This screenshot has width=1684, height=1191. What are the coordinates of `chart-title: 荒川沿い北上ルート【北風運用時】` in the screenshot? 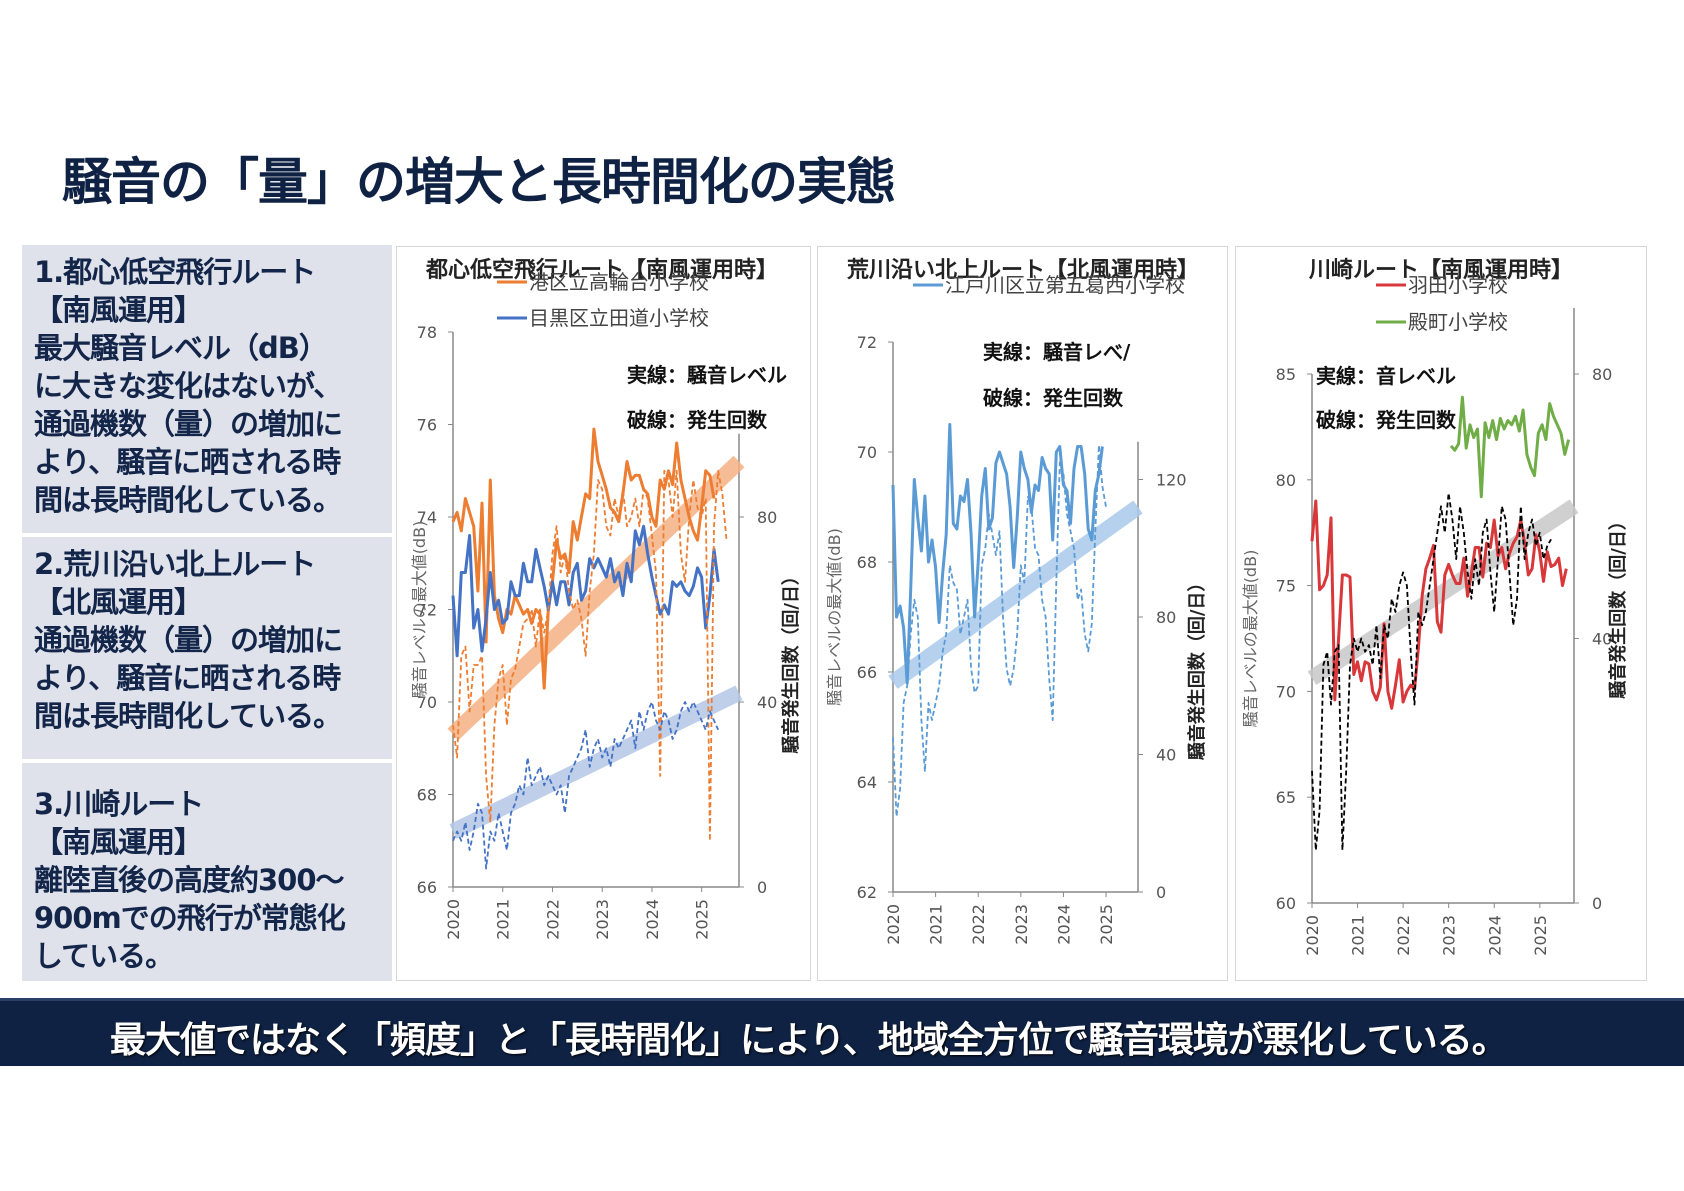 It's located at (1023, 270).